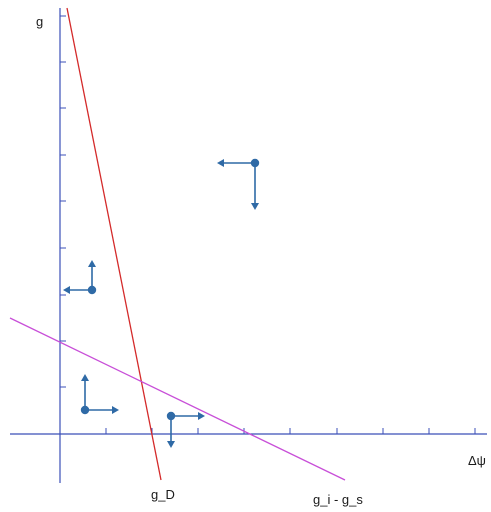  I want to click on x-axis-ticks, so click(290, 431).